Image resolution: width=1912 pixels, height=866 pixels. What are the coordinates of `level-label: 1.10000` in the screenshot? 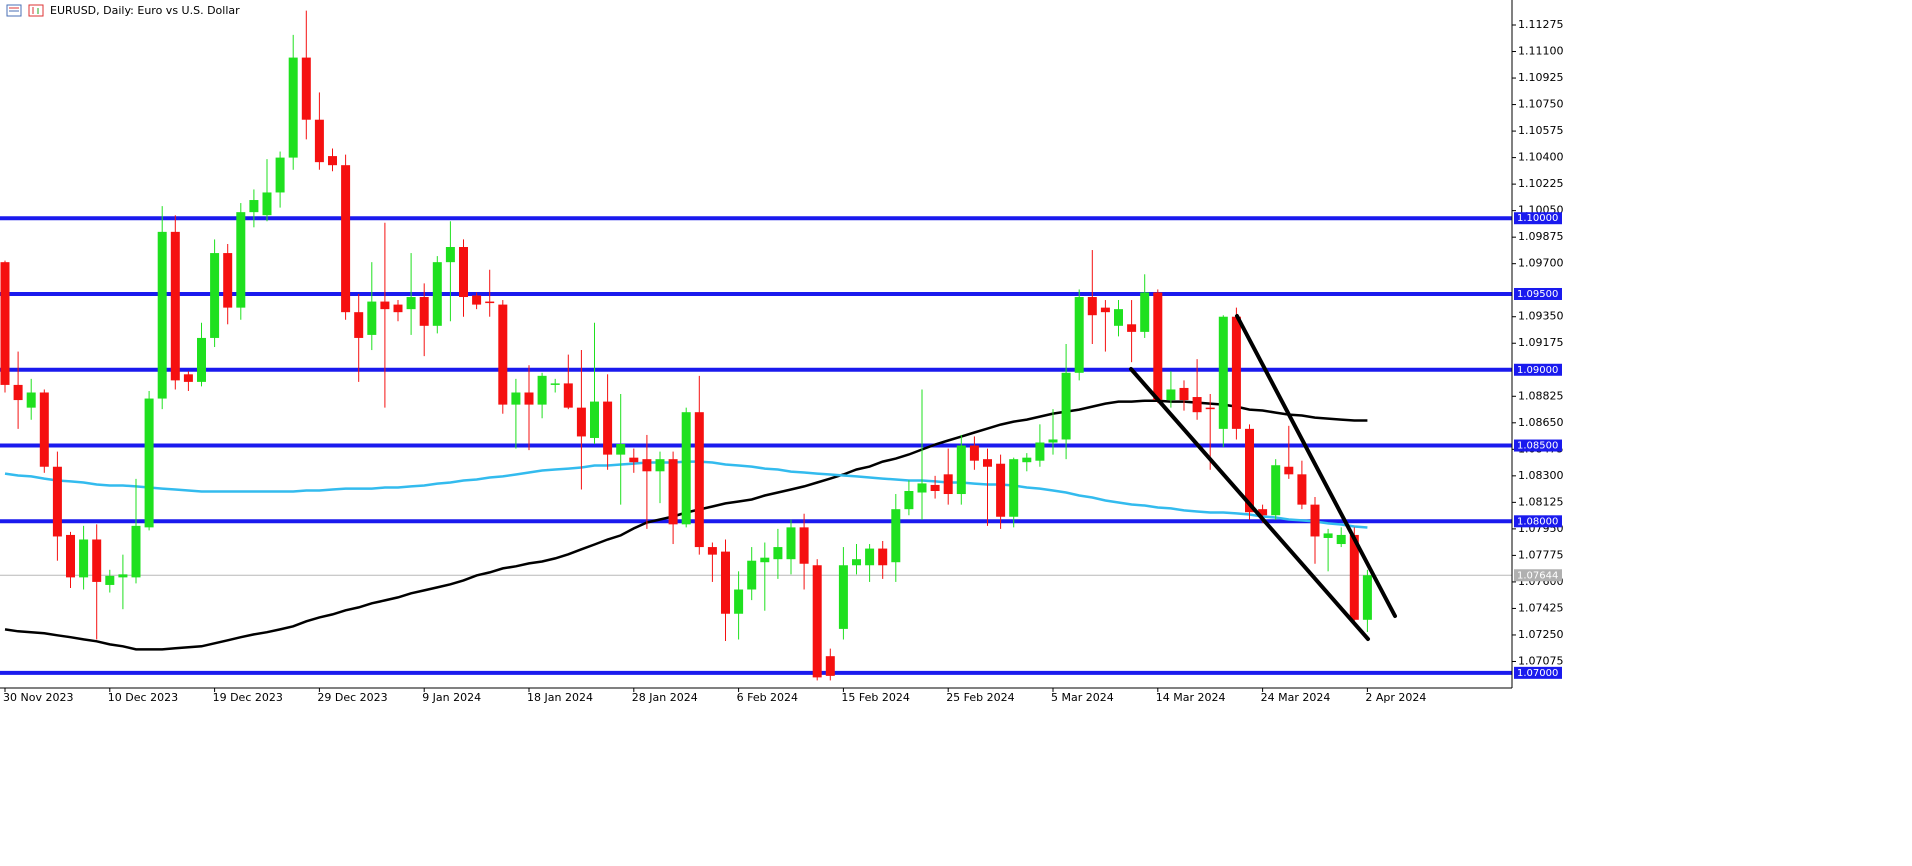 It's located at (1537, 218).